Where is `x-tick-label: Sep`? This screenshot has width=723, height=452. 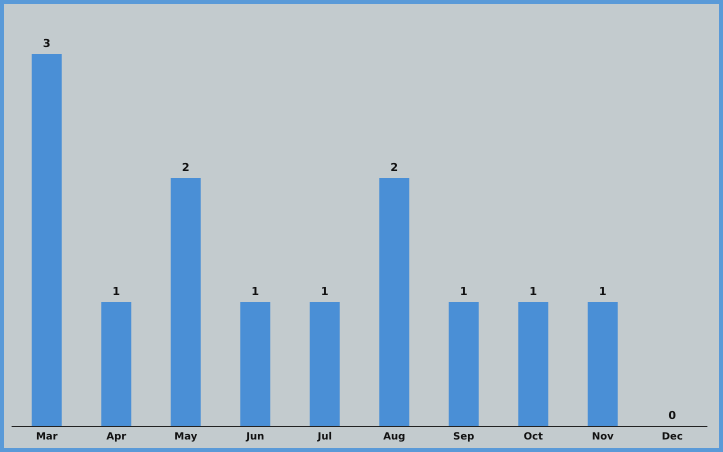
x-tick-label: Sep is located at coordinates (463, 437).